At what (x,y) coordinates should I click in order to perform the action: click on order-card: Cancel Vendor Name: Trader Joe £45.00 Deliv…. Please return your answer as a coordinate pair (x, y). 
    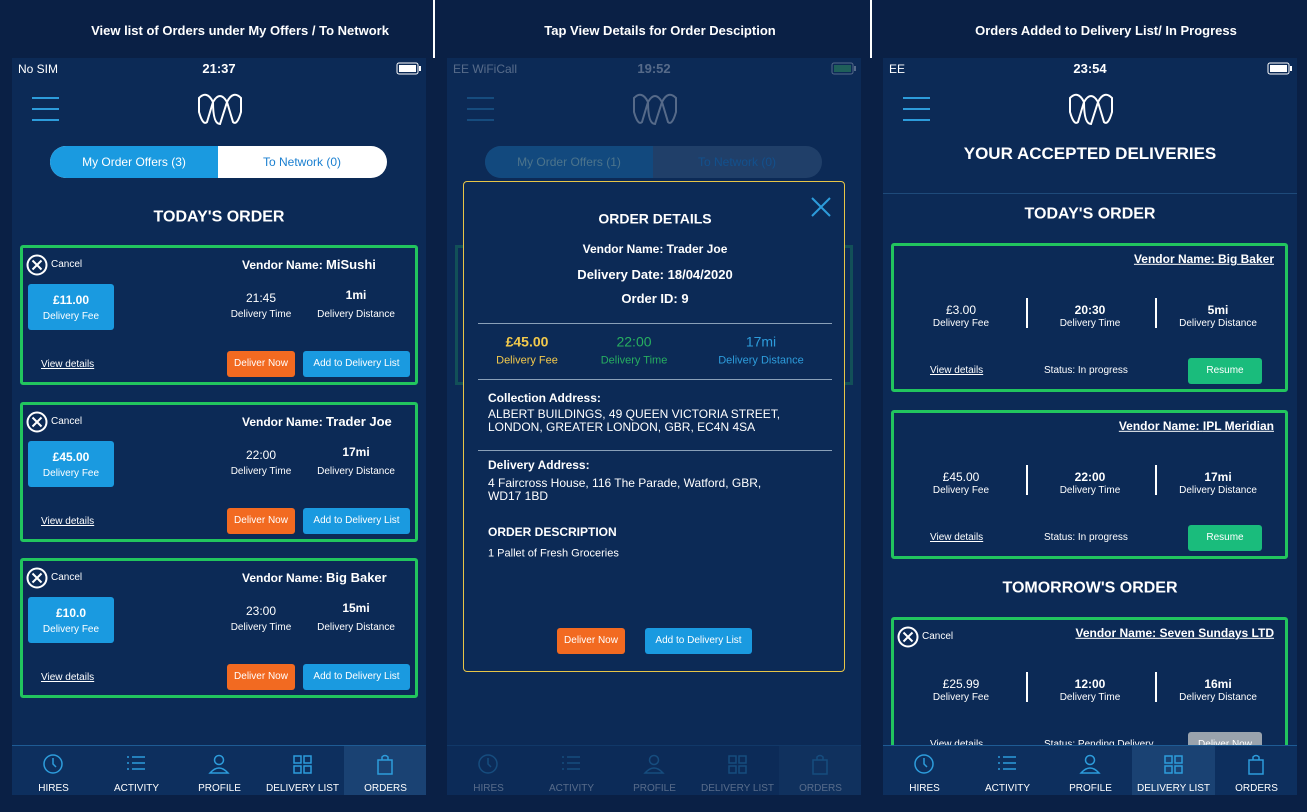
    Looking at the image, I should click on (219, 471).